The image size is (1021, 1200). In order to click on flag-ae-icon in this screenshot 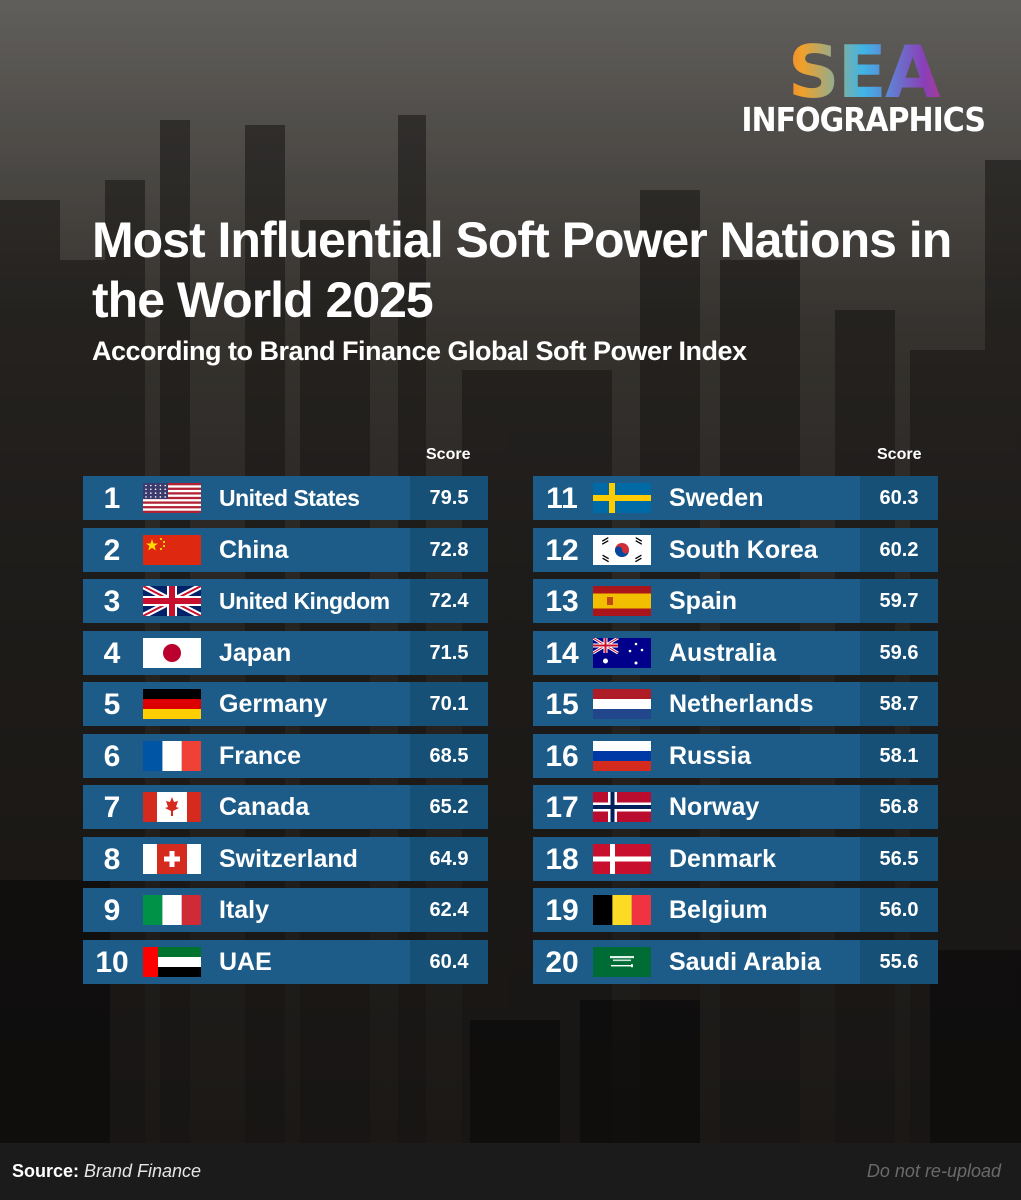, I will do `click(172, 961)`.